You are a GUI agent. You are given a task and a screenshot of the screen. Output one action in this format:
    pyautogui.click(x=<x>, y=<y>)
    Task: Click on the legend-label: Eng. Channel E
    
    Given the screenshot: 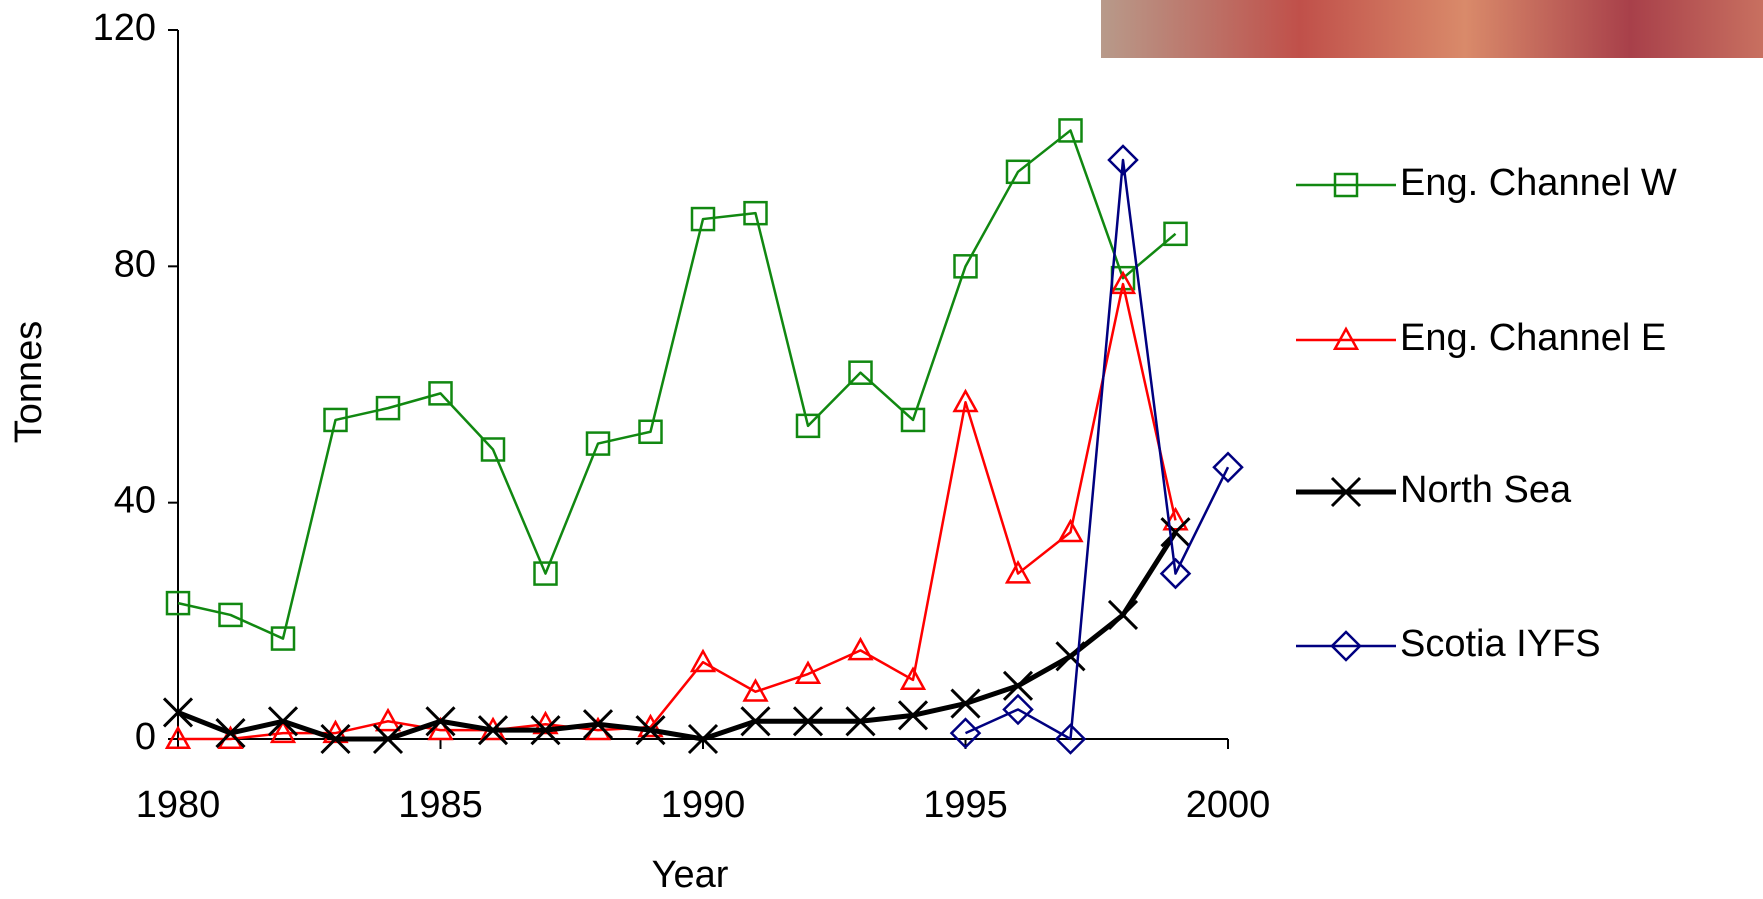 What is the action you would take?
    pyautogui.click(x=1533, y=338)
    